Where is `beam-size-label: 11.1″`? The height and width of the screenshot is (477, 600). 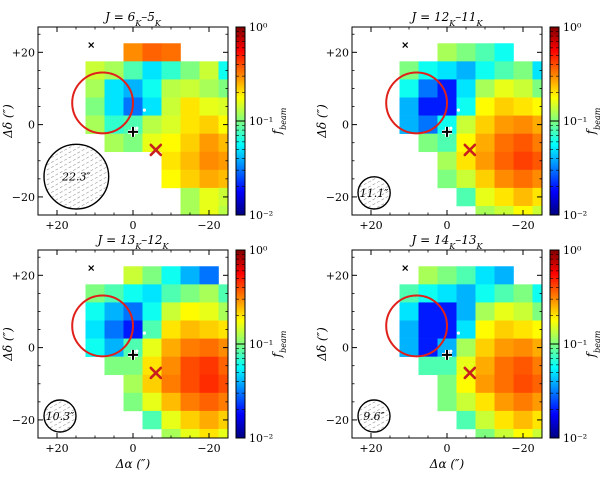 beam-size-label: 11.1″ is located at coordinates (374, 193).